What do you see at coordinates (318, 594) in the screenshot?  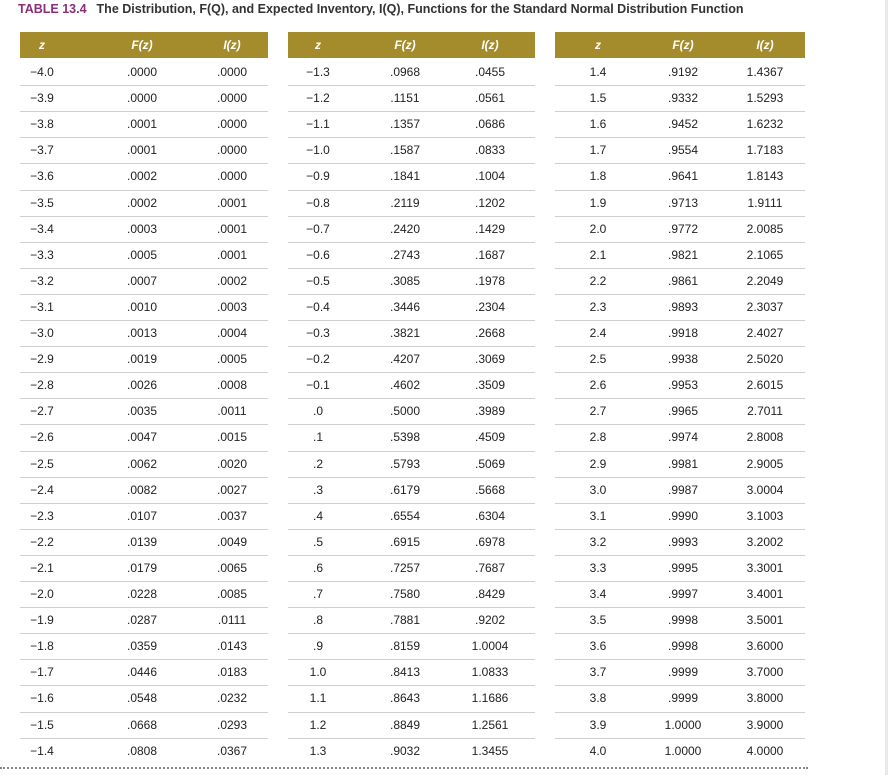 I see `table-cell: .7` at bounding box center [318, 594].